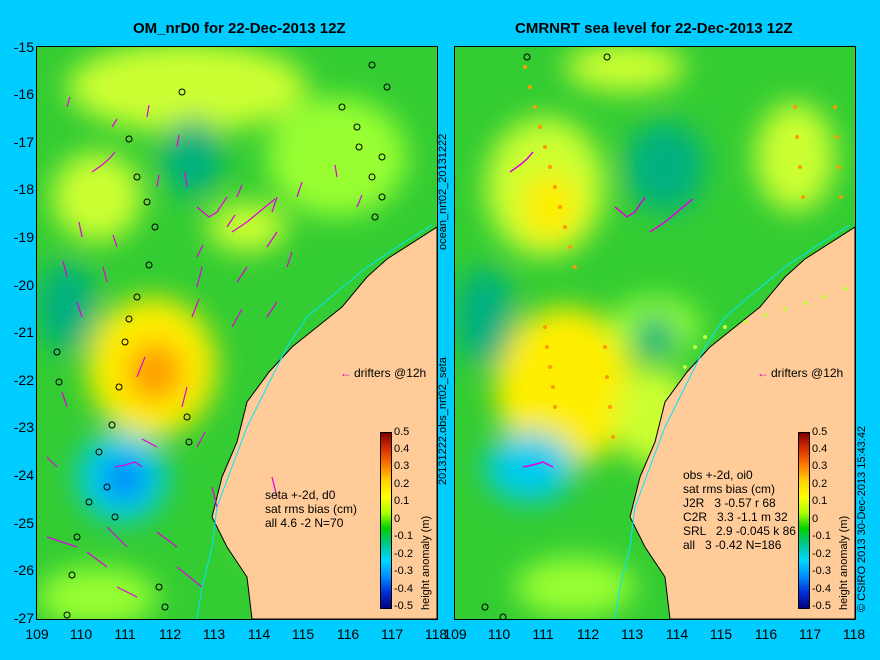 The image size is (880, 660). I want to click on y-tick-label: -26, so click(23, 570).